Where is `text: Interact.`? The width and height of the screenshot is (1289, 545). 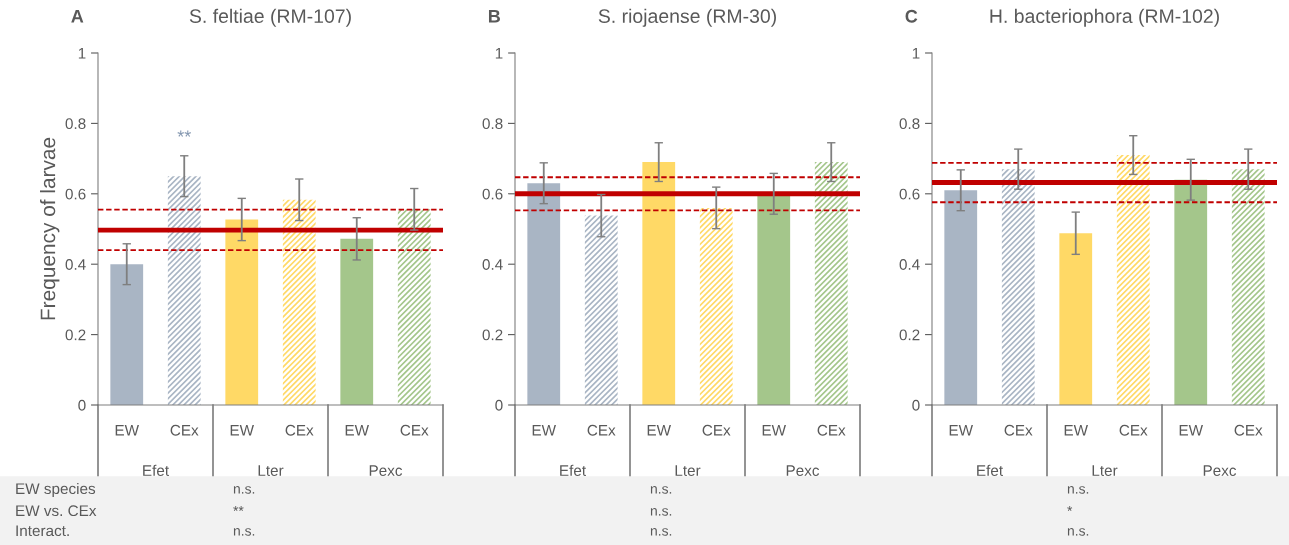
text: Interact. is located at coordinates (42, 531).